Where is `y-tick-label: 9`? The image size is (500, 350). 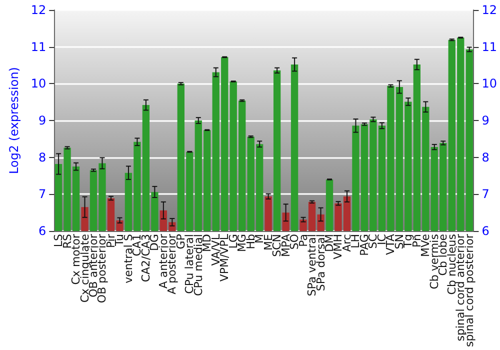
y-tick-label: 9 is located at coordinates (42, 121).